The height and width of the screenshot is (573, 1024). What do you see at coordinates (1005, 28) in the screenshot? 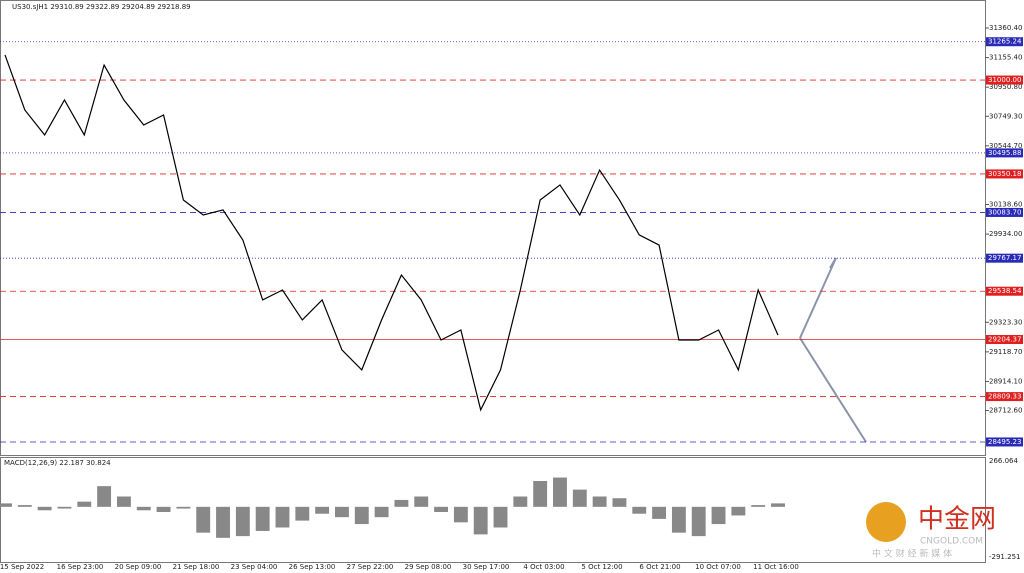
I see `y-tick-label: 31360.40` at bounding box center [1005, 28].